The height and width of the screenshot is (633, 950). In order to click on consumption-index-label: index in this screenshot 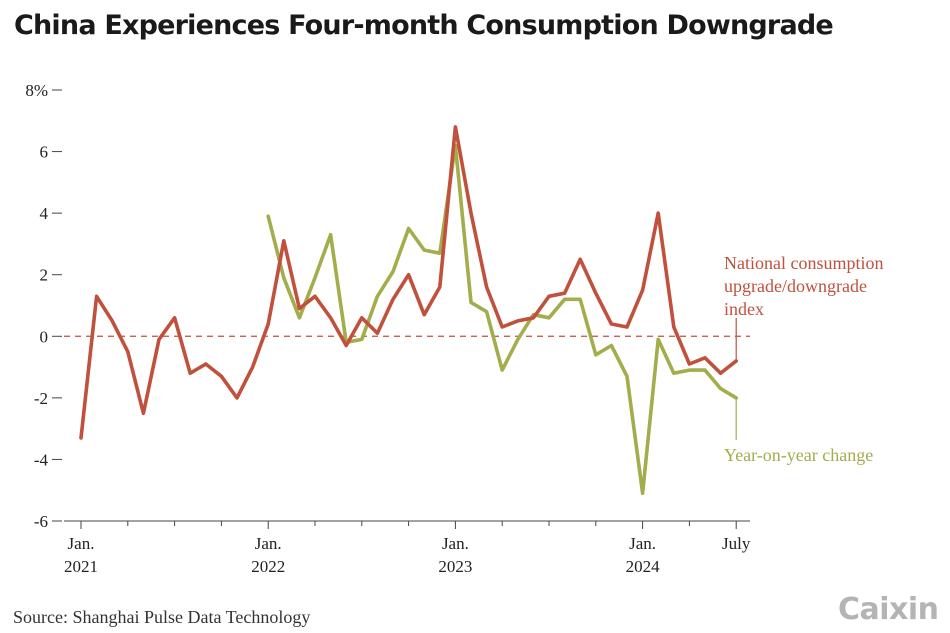, I will do `click(744, 309)`.